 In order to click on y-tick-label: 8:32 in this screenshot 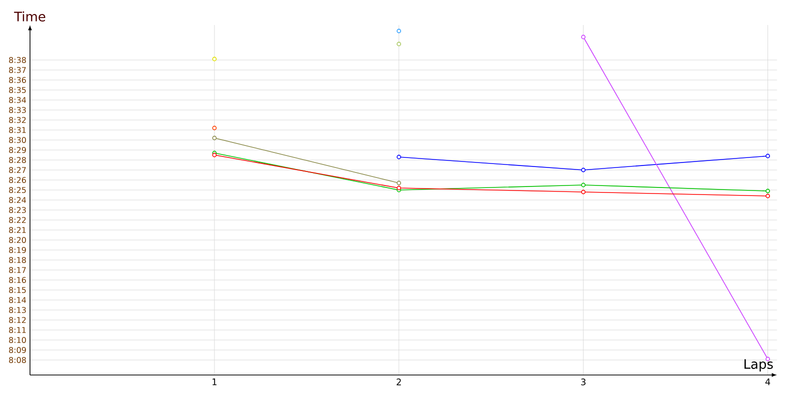, I will do `click(17, 120)`.